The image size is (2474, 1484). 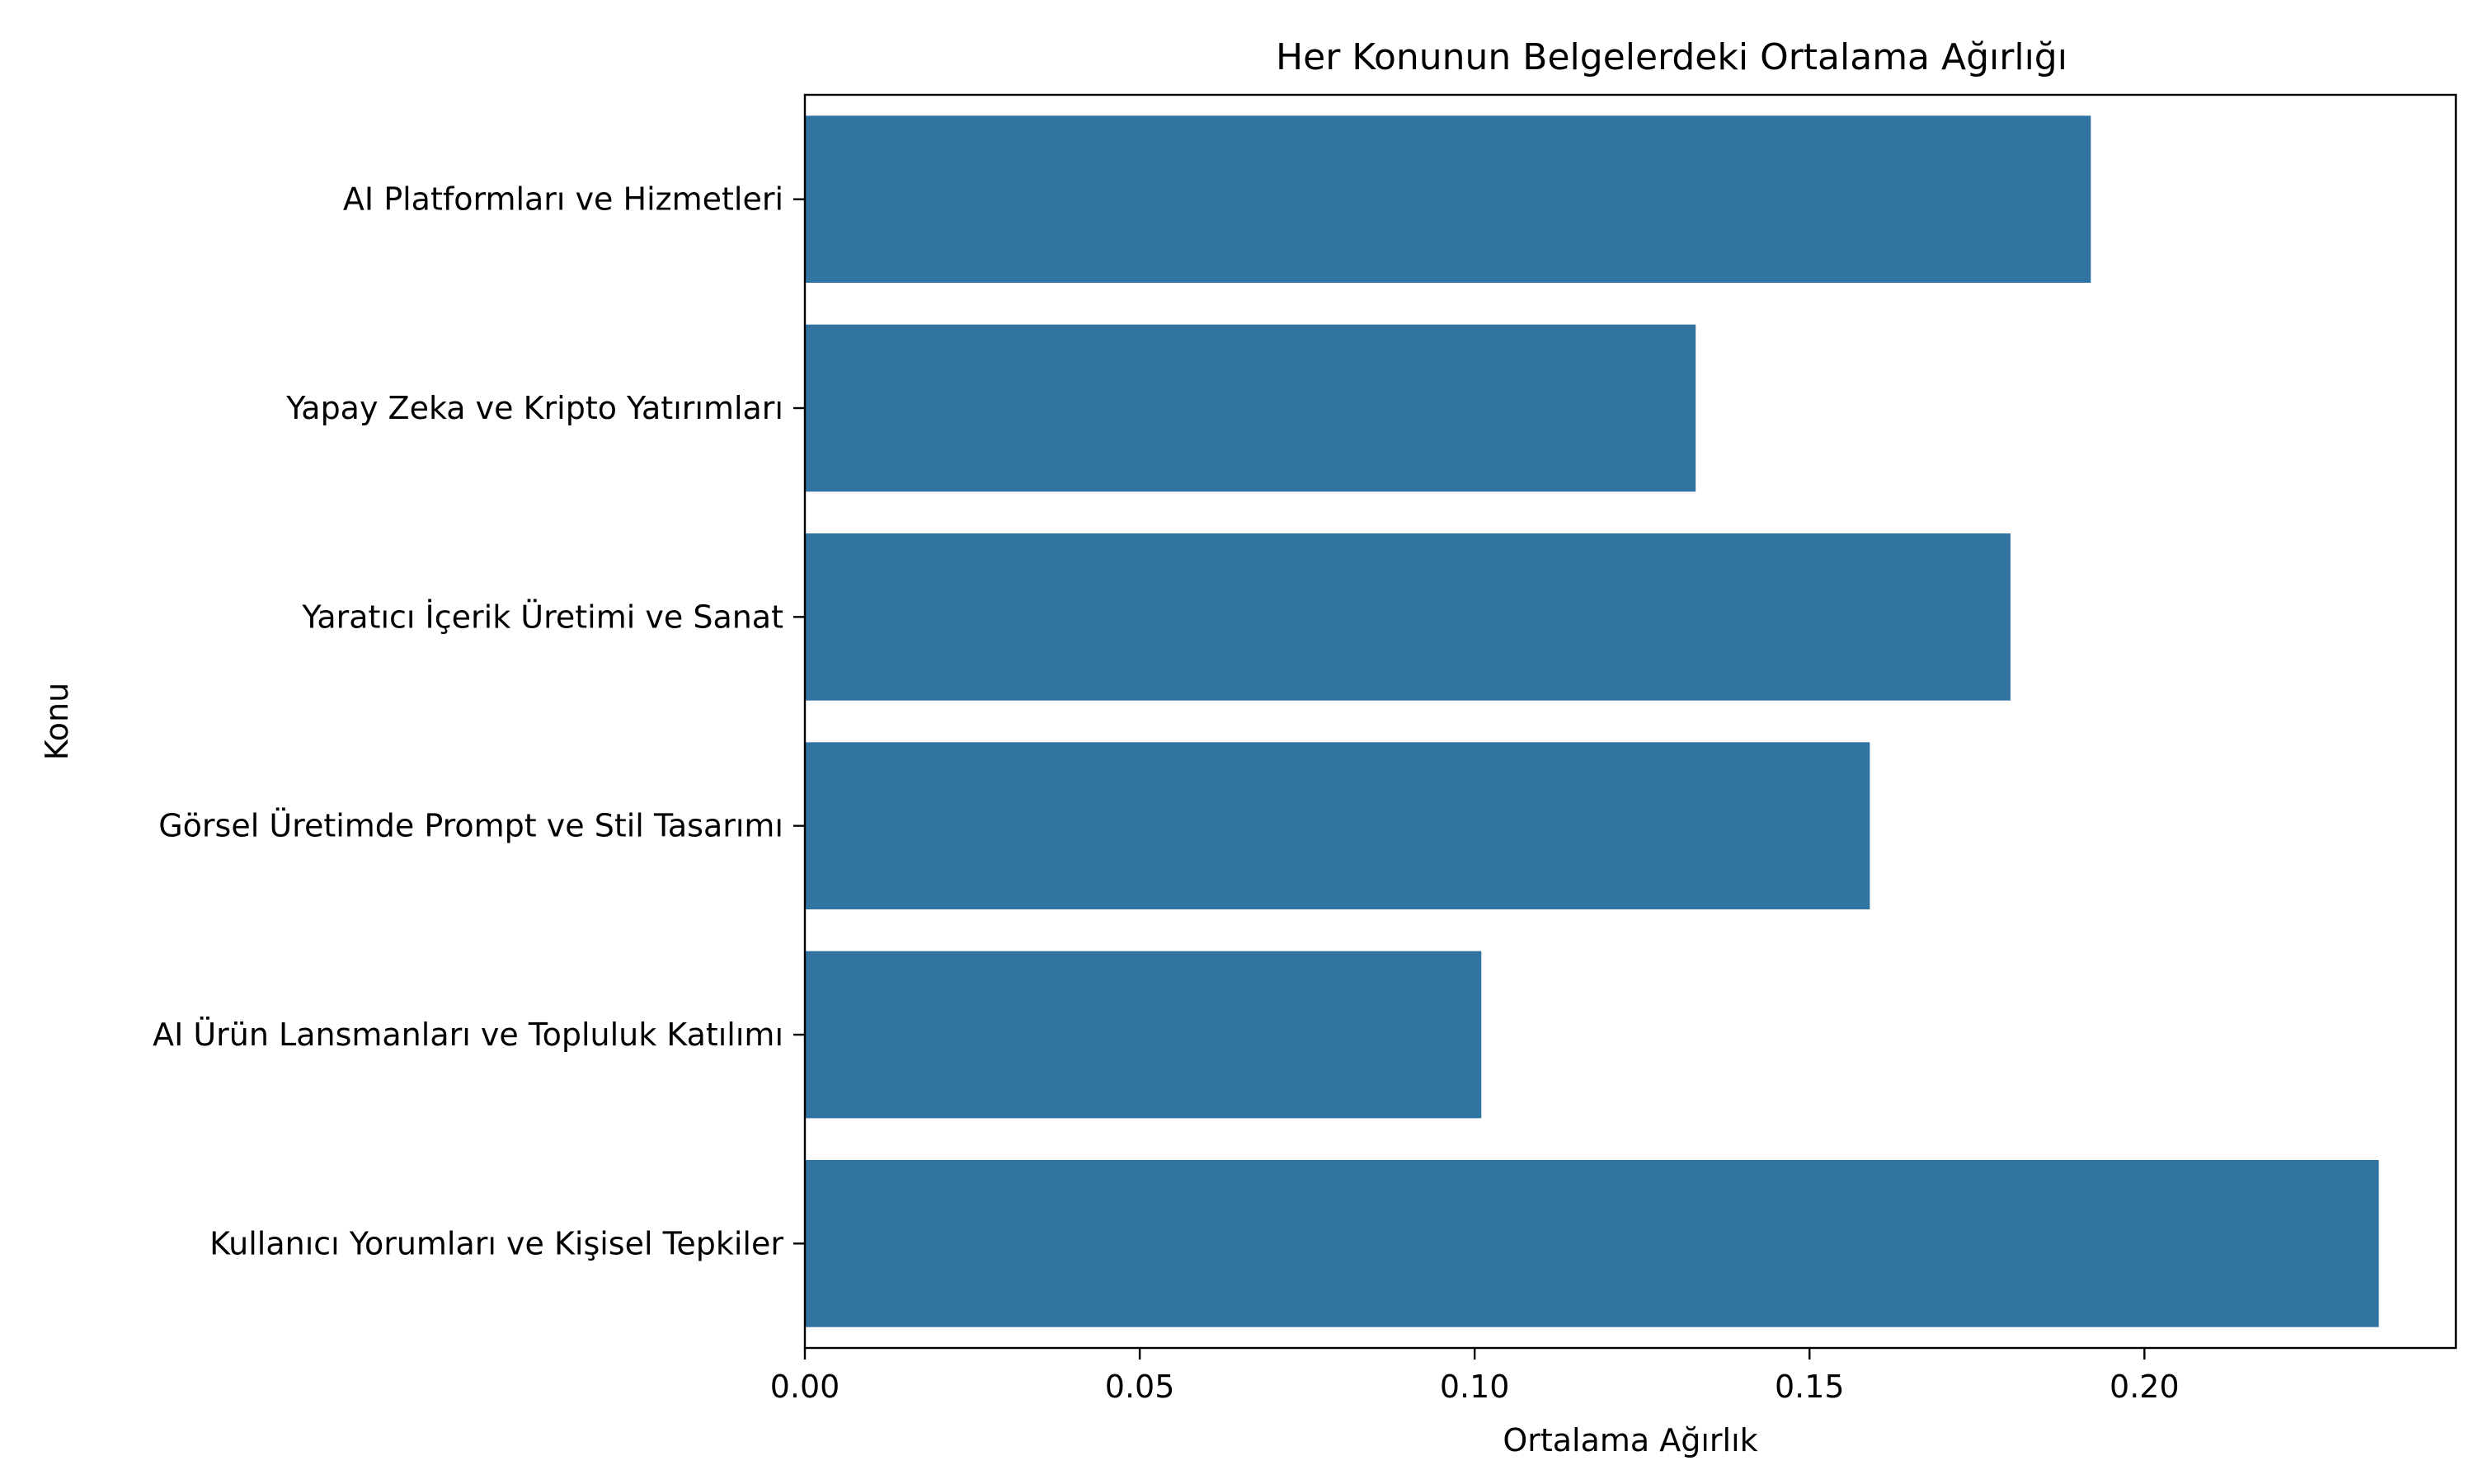 I want to click on x-tick-label: 0.10, so click(x=1475, y=1387).